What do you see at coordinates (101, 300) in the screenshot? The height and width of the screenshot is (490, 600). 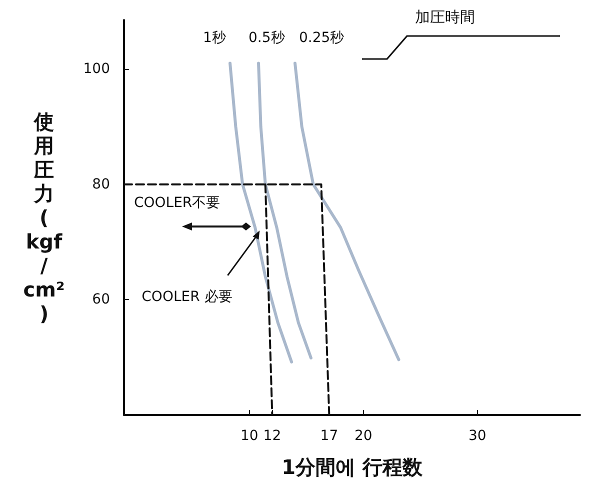 I see `y-tick-label: 60` at bounding box center [101, 300].